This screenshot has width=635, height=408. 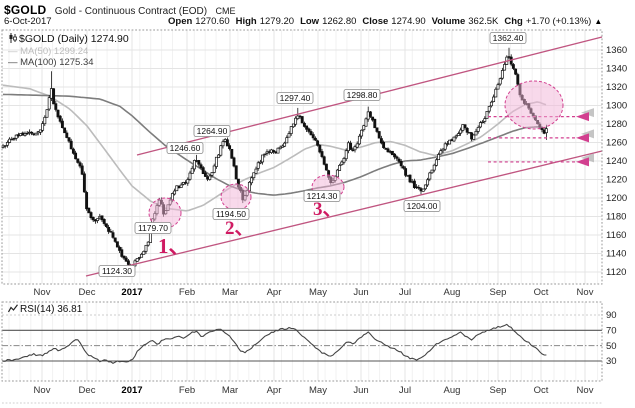 I want to click on legend-ma100-text: MA(100) 1275.34, so click(x=57, y=62).